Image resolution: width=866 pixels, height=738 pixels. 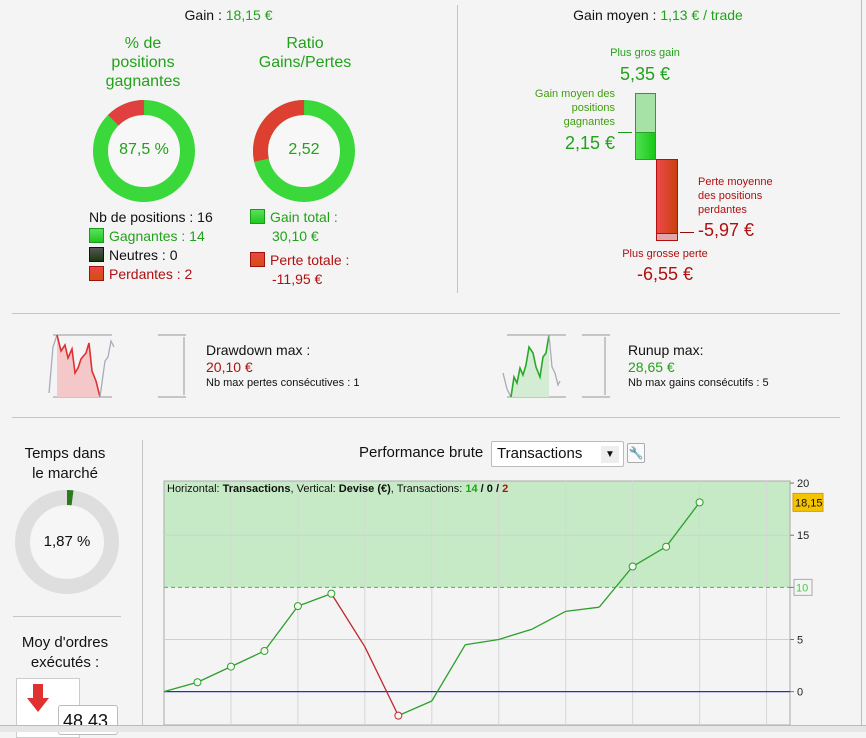 What do you see at coordinates (143, 255) in the screenshot?
I see `t: Neutres : 0` at bounding box center [143, 255].